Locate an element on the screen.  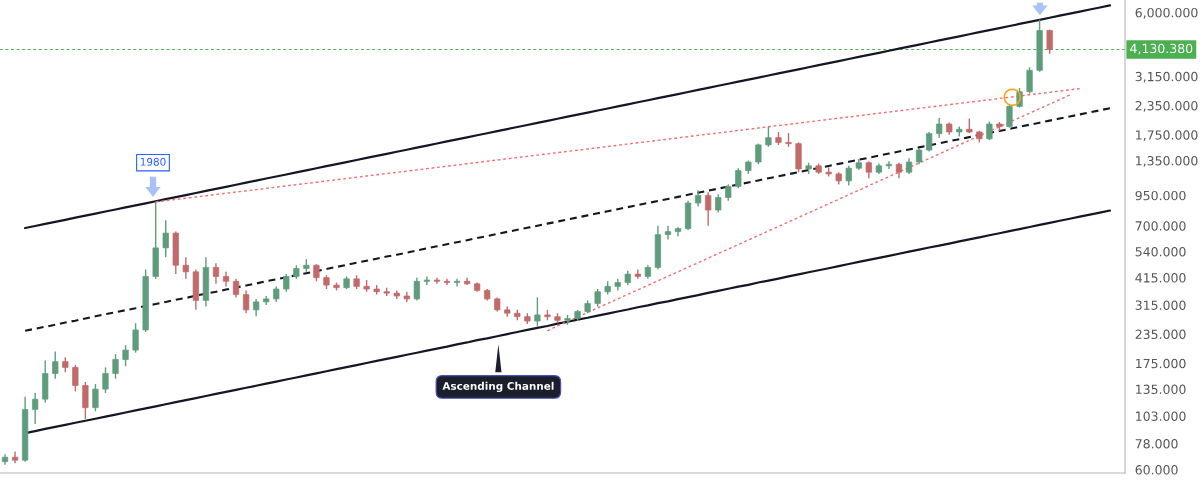
y-tick-label: 700.000 is located at coordinates (1160, 226).